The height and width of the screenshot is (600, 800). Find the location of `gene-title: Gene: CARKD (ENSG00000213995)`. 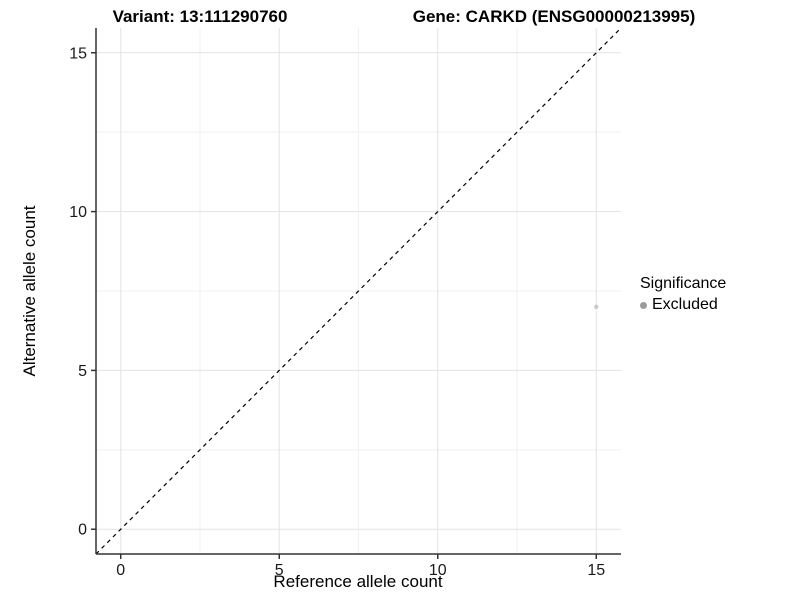

gene-title: Gene: CARKD (ENSG00000213995) is located at coordinates (554, 16).